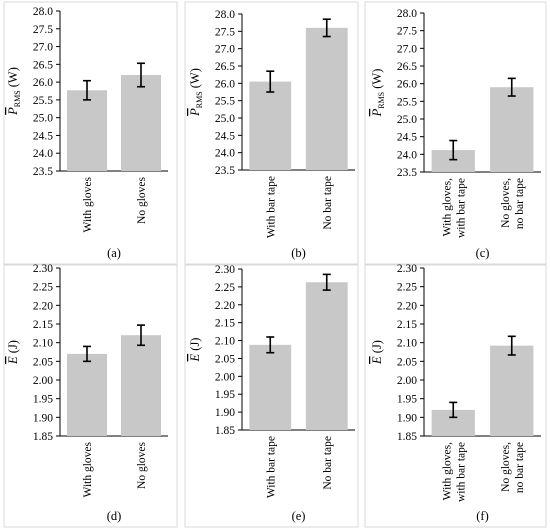  Describe the element at coordinates (454, 208) in the screenshot. I see `x-category-label: With gloves, with bar tape` at that location.